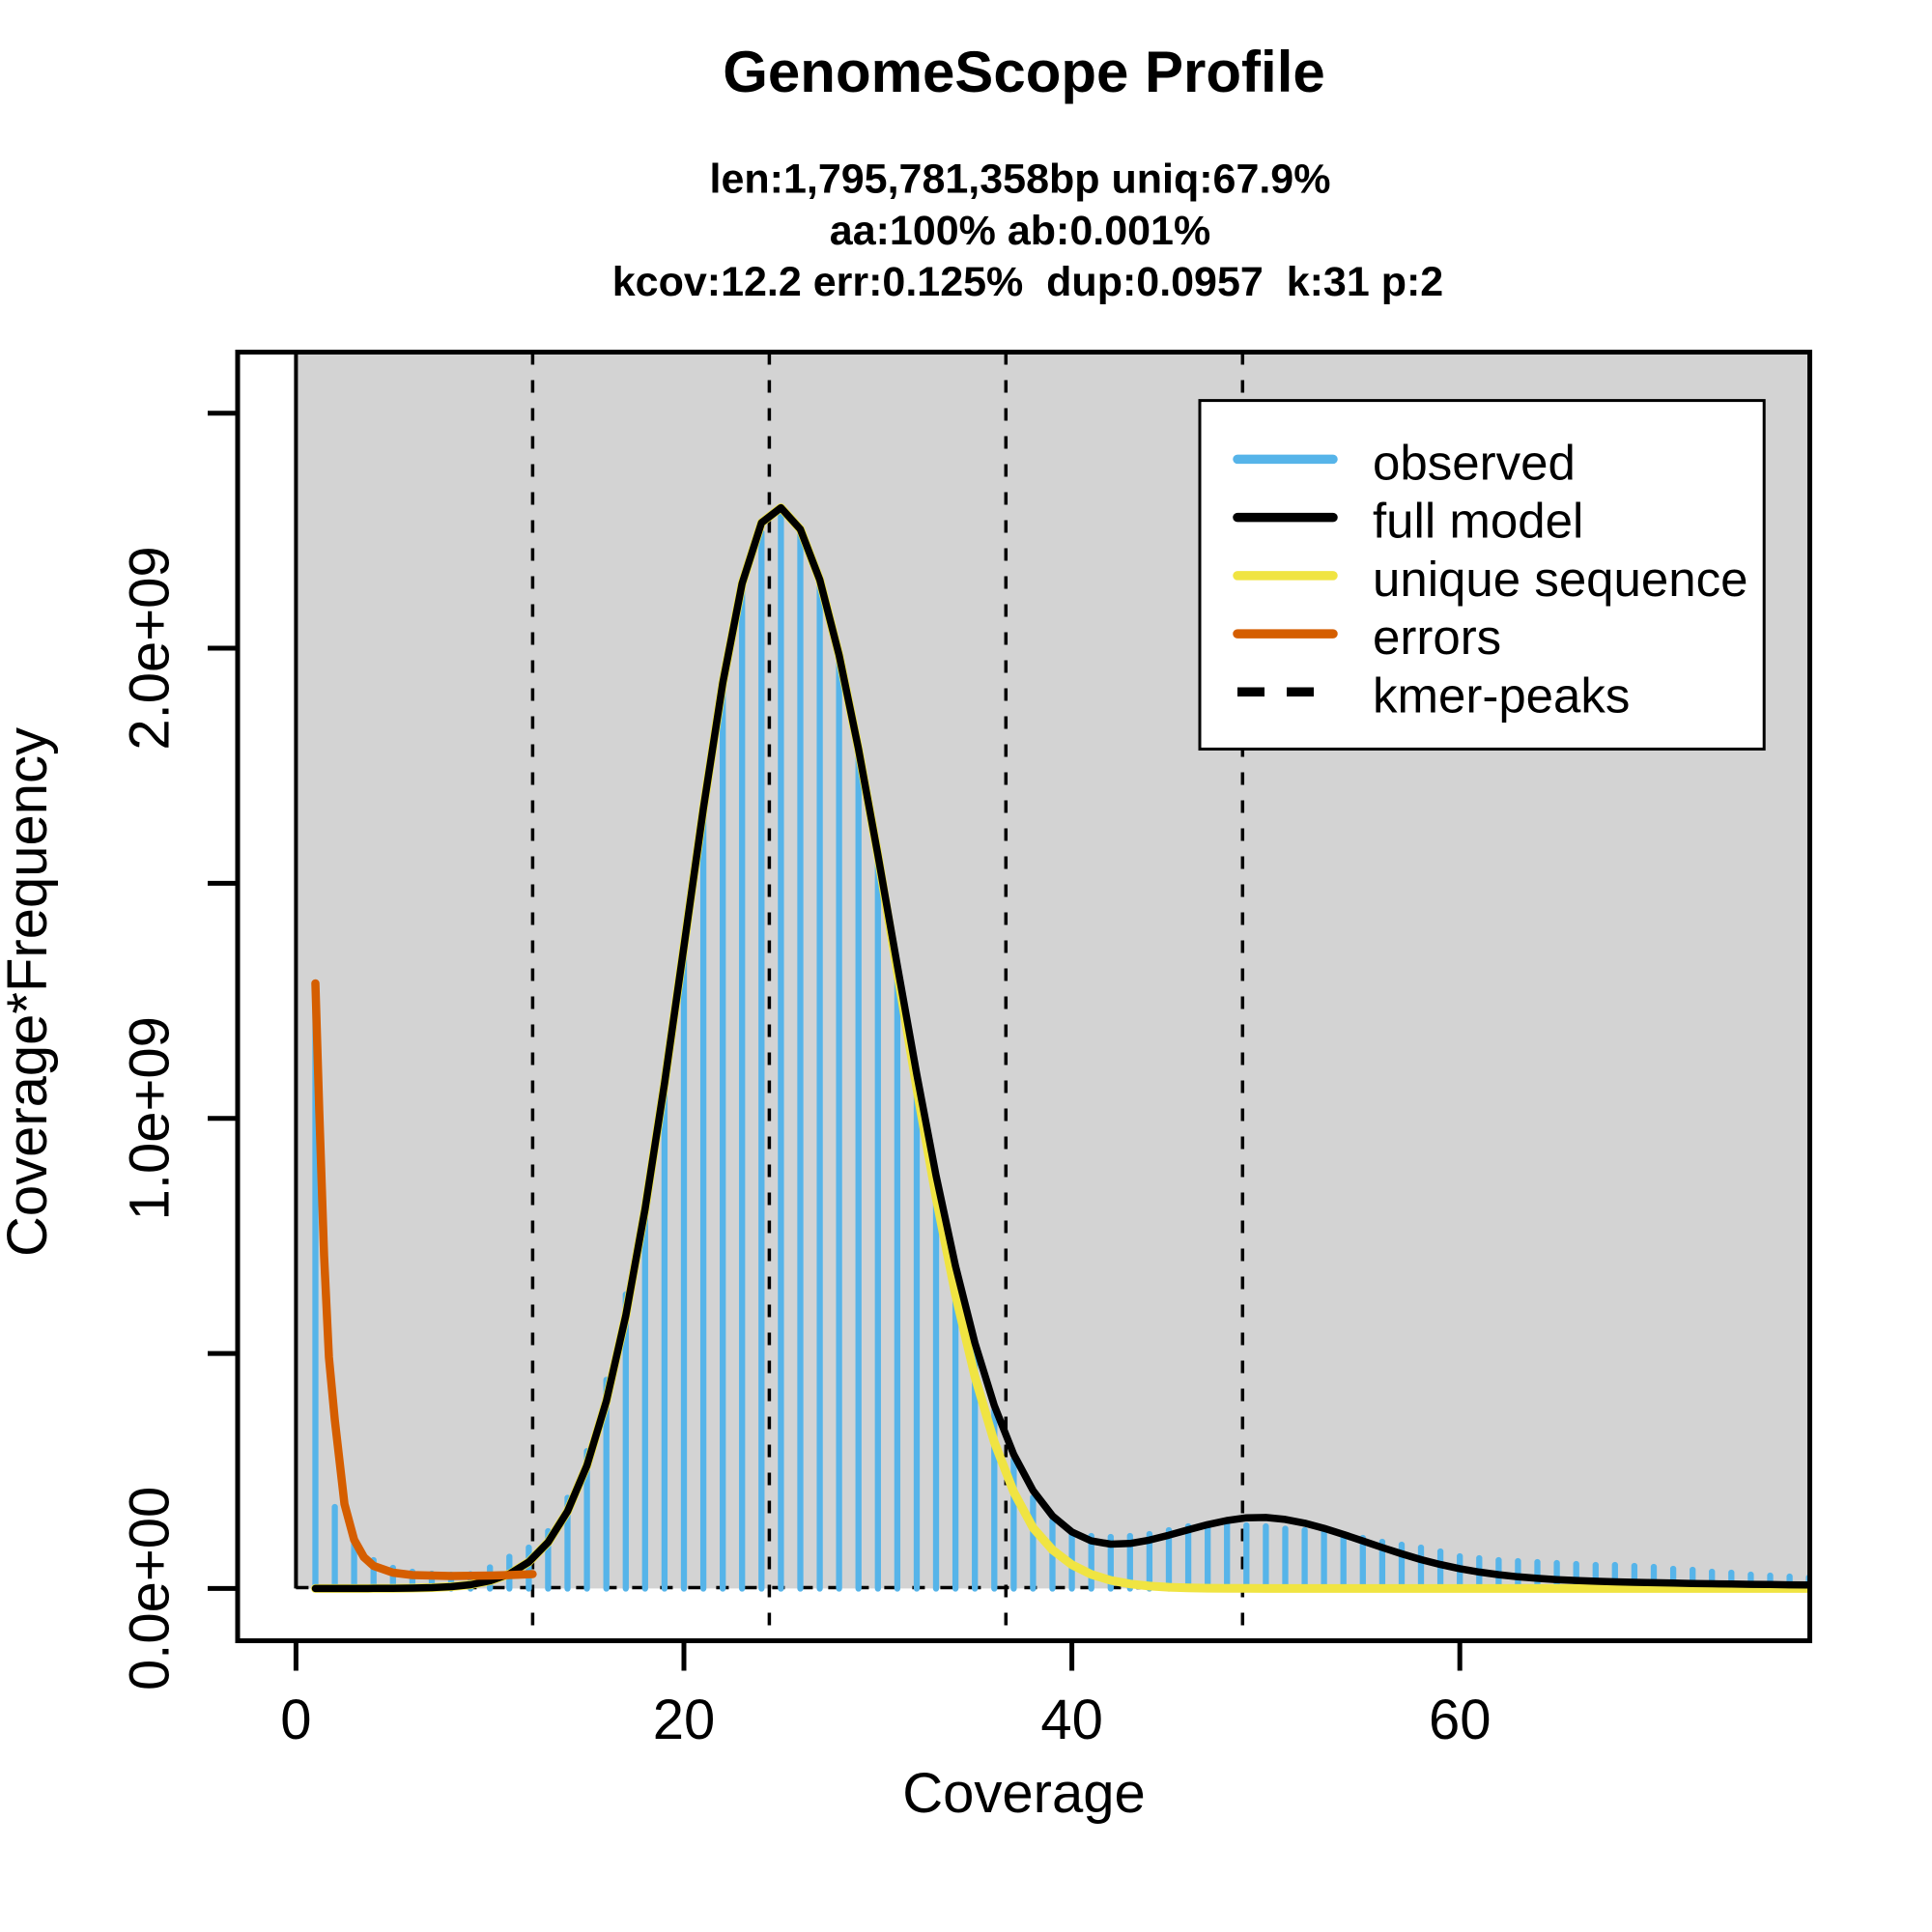  Describe the element at coordinates (1024, 1793) in the screenshot. I see `svg-text: Coverage` at that location.